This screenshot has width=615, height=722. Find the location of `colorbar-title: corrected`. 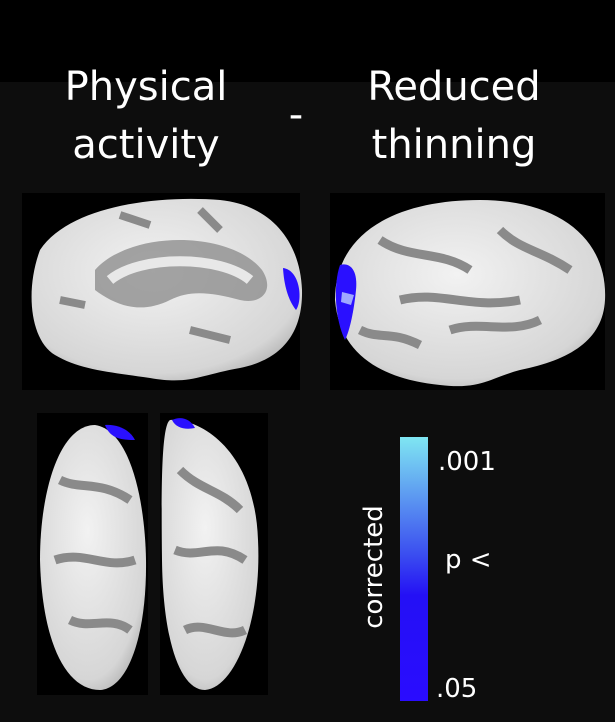

colorbar-title: corrected is located at coordinates (374, 567).